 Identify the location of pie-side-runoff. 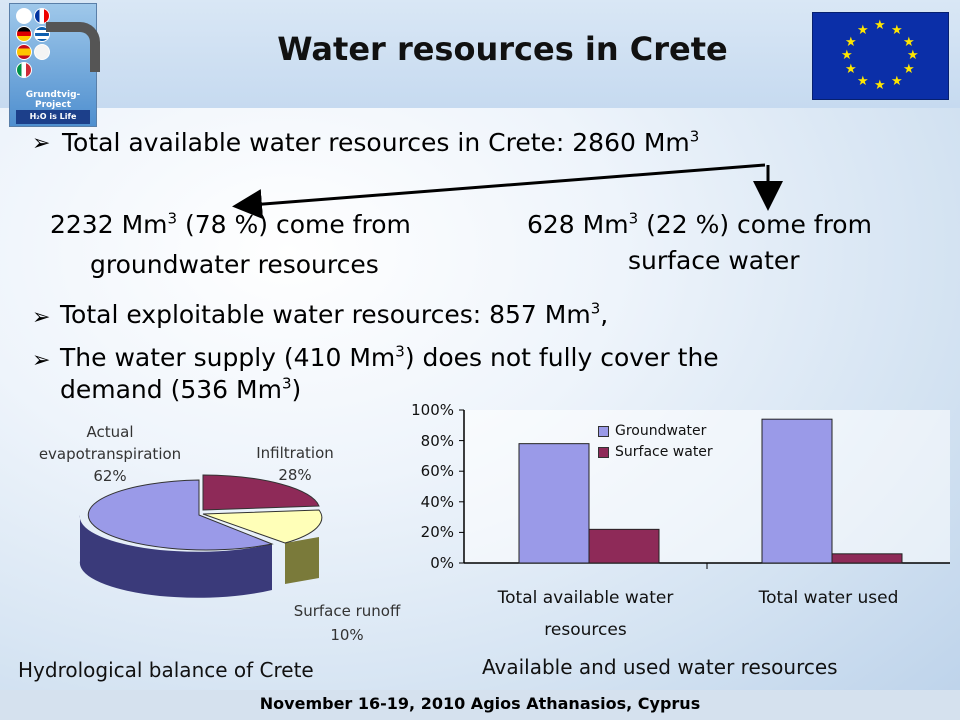
(302, 560).